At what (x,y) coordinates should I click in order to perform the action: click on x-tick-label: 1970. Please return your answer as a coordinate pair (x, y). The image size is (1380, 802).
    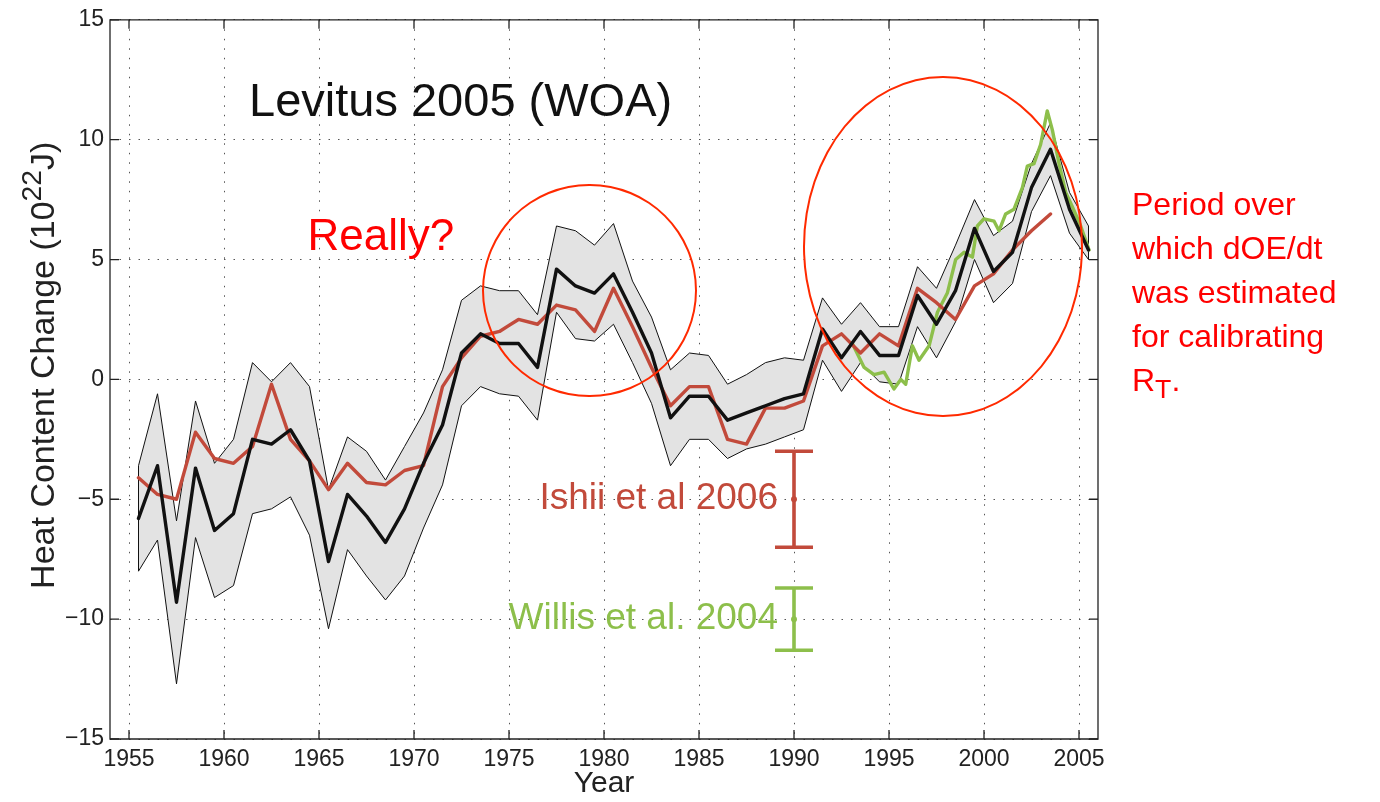
    Looking at the image, I should click on (414, 758).